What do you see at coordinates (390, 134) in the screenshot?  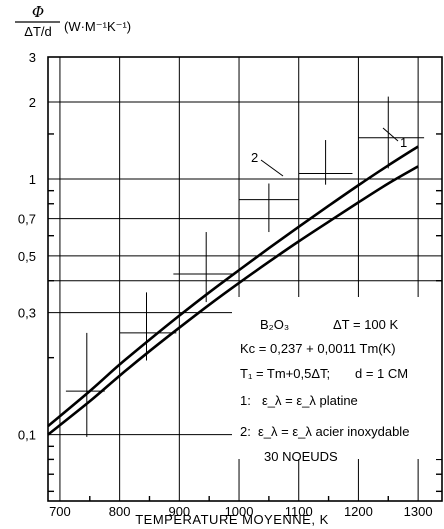 I see `curve-label-1-leader` at bounding box center [390, 134].